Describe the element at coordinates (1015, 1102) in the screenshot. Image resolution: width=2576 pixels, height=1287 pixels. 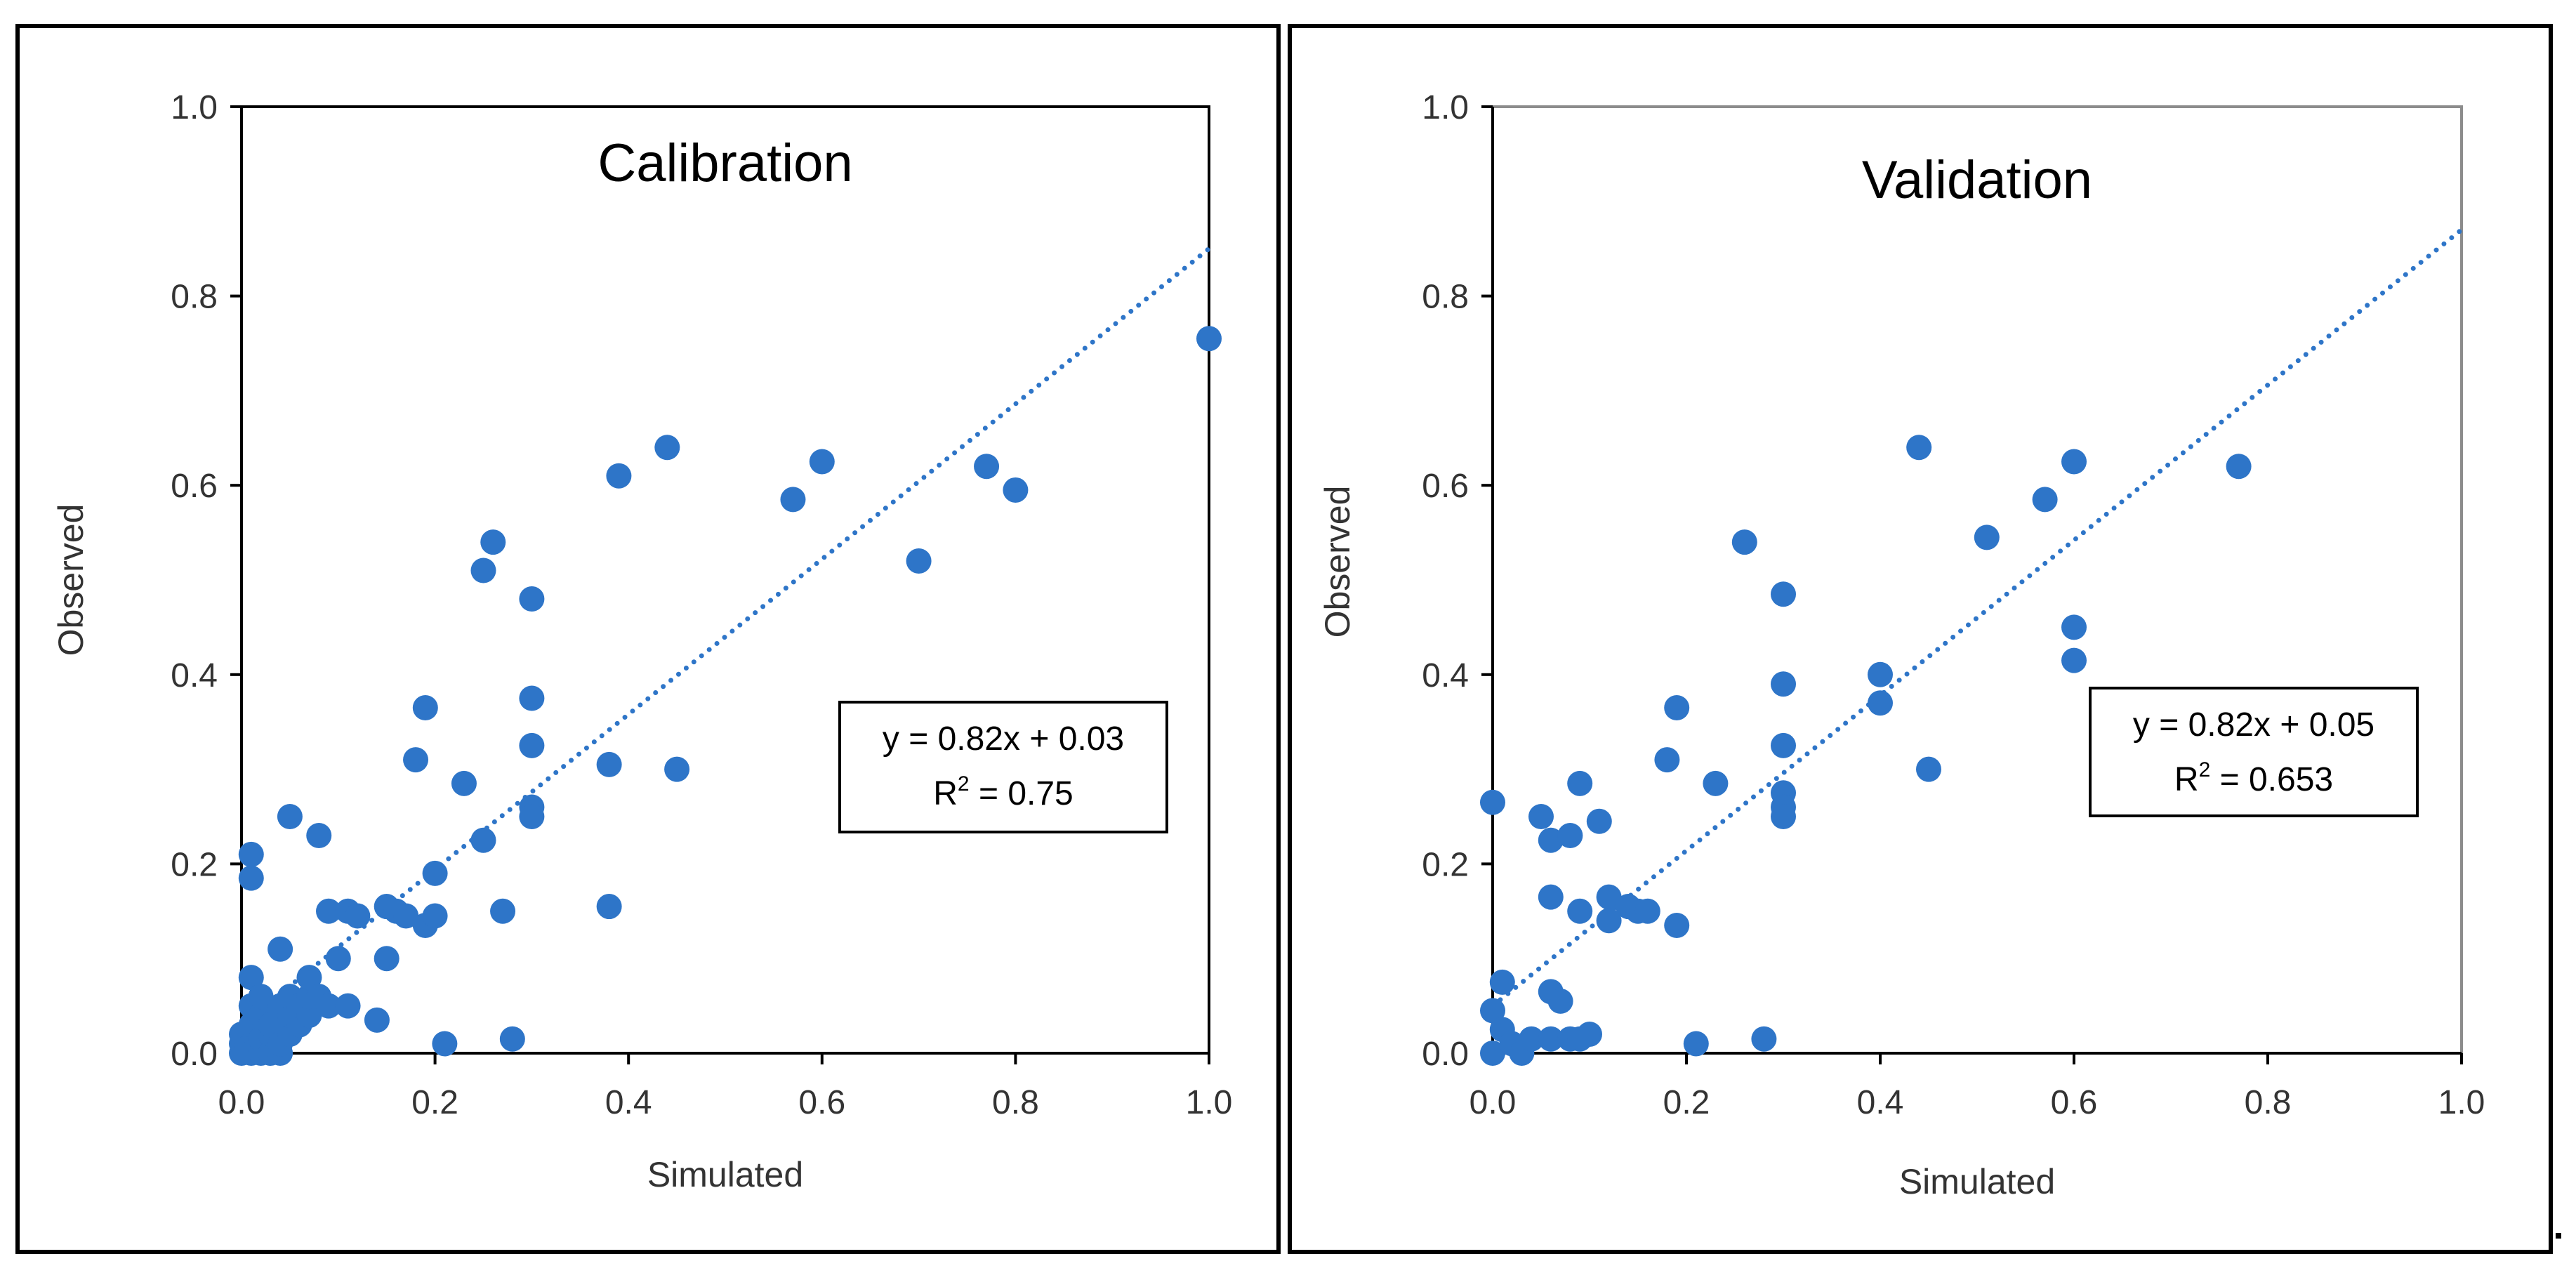
I see `calibration-x-tick-label: 0.8` at that location.